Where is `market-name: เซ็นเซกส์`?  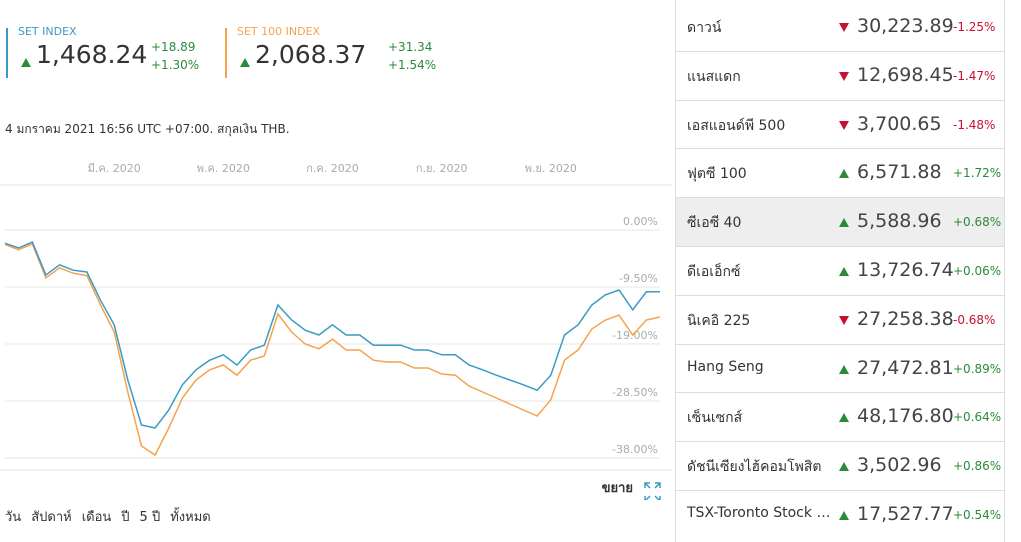
market-name: เซ็นเซกส์ is located at coordinates (715, 418).